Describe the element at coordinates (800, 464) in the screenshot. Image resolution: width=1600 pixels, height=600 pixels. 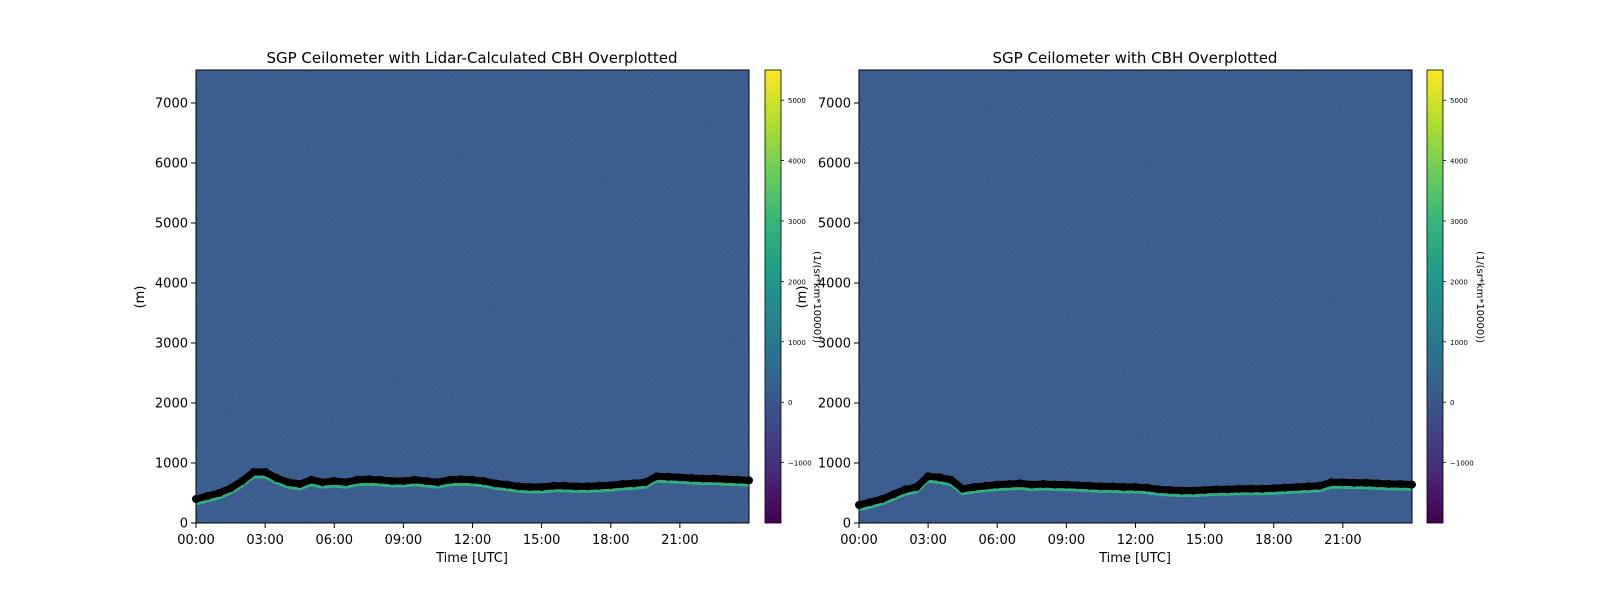
I see `colorbar-tick-label: −1000` at that location.